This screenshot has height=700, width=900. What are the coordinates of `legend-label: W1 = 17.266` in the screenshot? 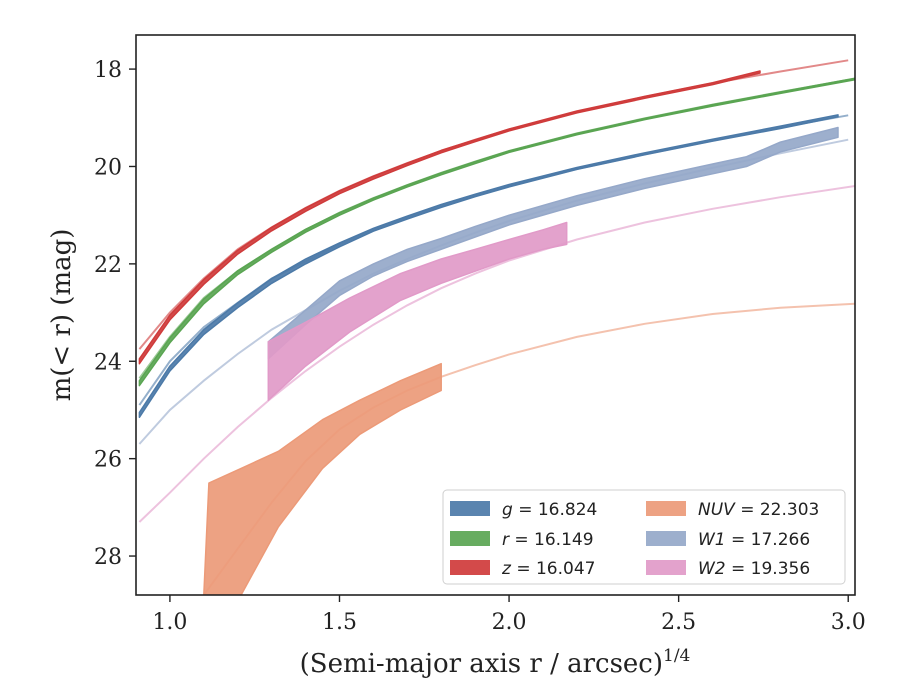 It's located at (754, 540).